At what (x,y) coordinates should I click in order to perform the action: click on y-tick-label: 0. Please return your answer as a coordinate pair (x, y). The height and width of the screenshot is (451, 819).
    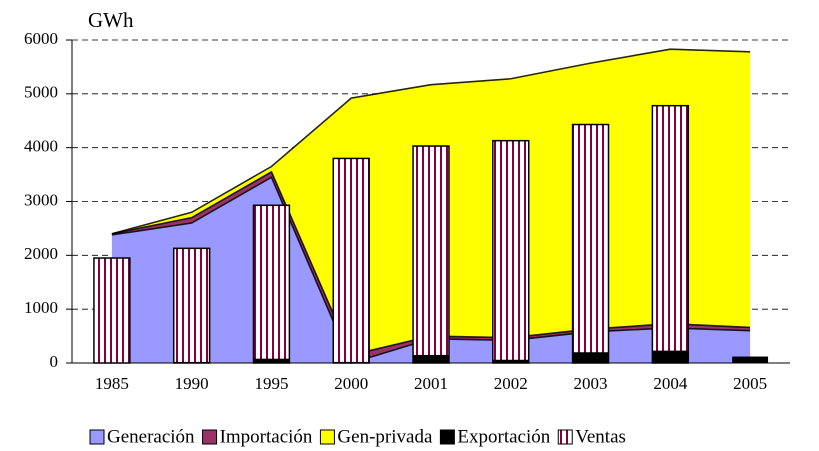
    Looking at the image, I should click on (54, 361).